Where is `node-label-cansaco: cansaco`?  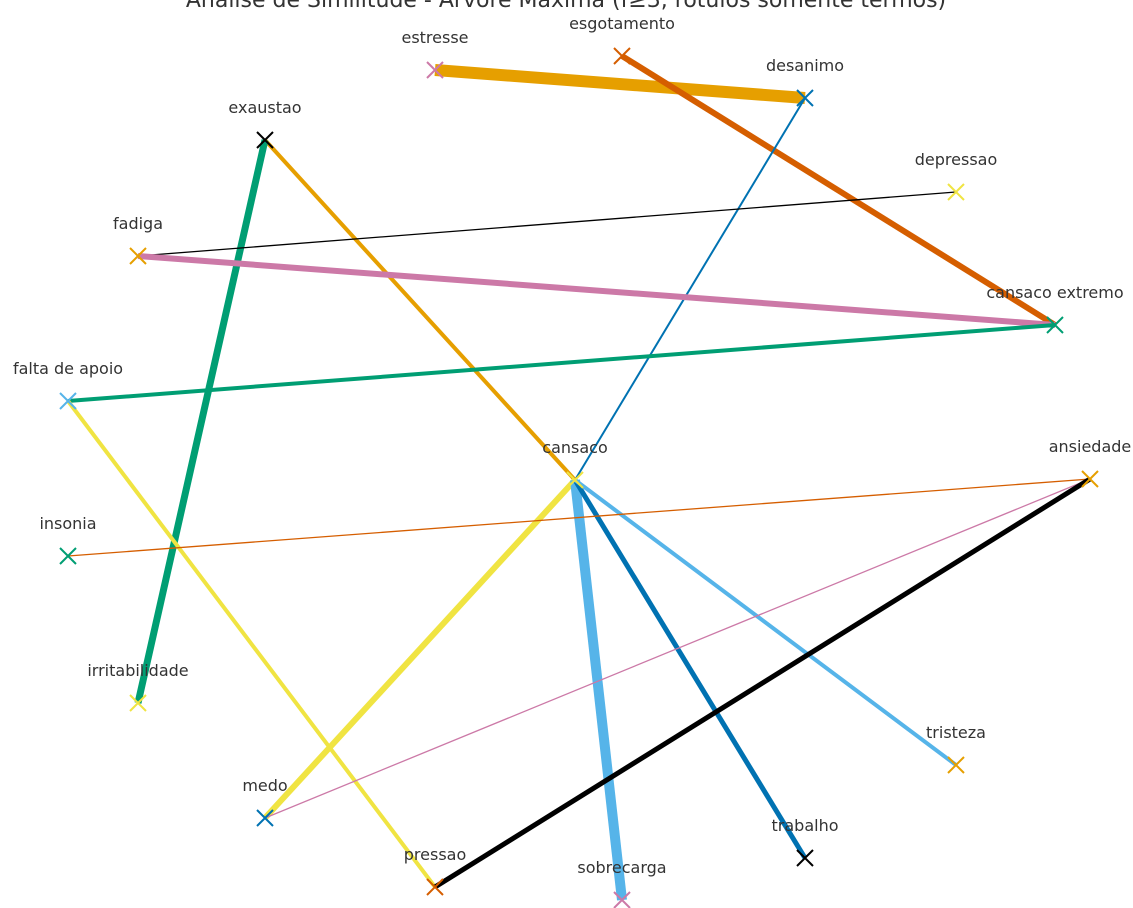
node-label-cansaco: cansaco is located at coordinates (574, 447).